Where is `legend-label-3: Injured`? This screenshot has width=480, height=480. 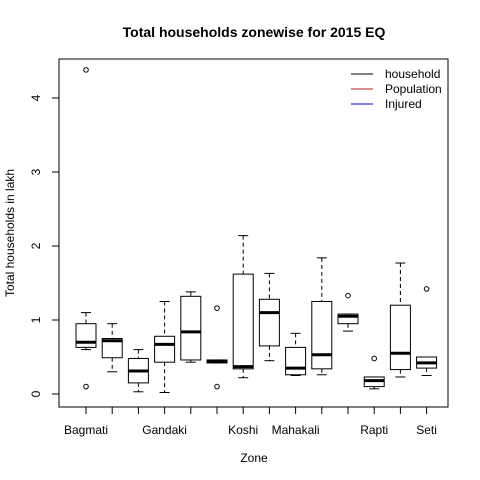 legend-label-3: Injured is located at coordinates (403, 104).